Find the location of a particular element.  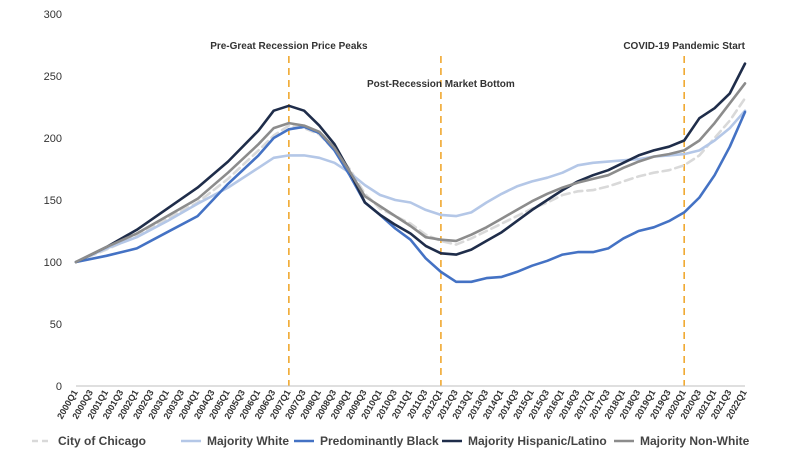

y-tick-label: 300 is located at coordinates (53, 15).